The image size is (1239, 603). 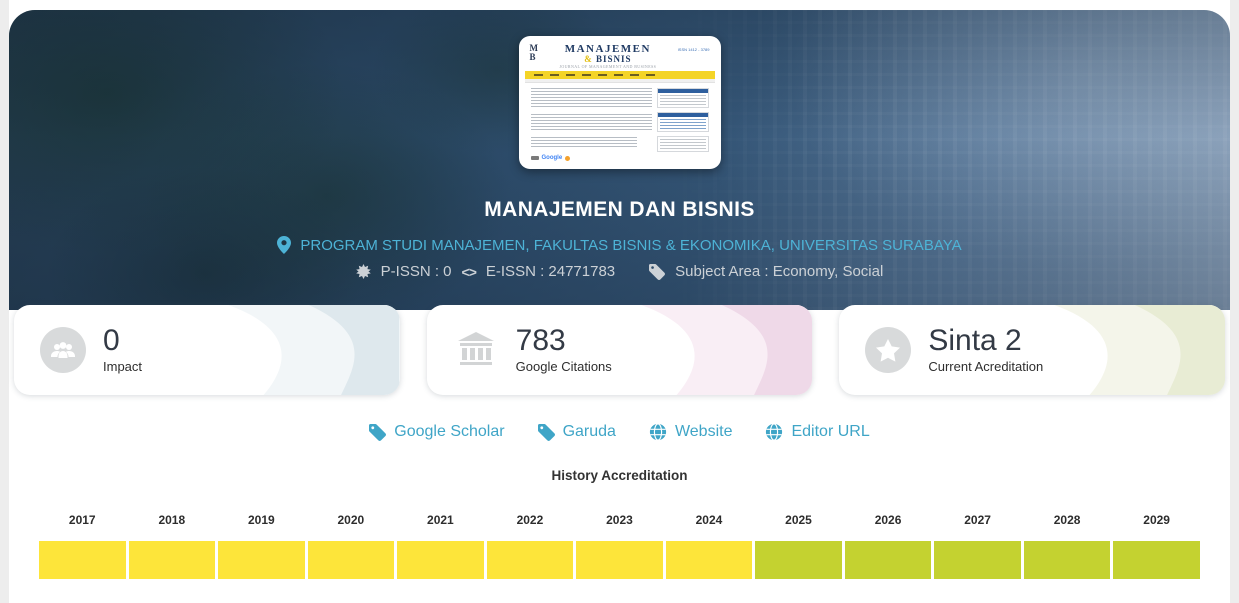 What do you see at coordinates (1067, 520) in the screenshot?
I see `year-label: 2028` at bounding box center [1067, 520].